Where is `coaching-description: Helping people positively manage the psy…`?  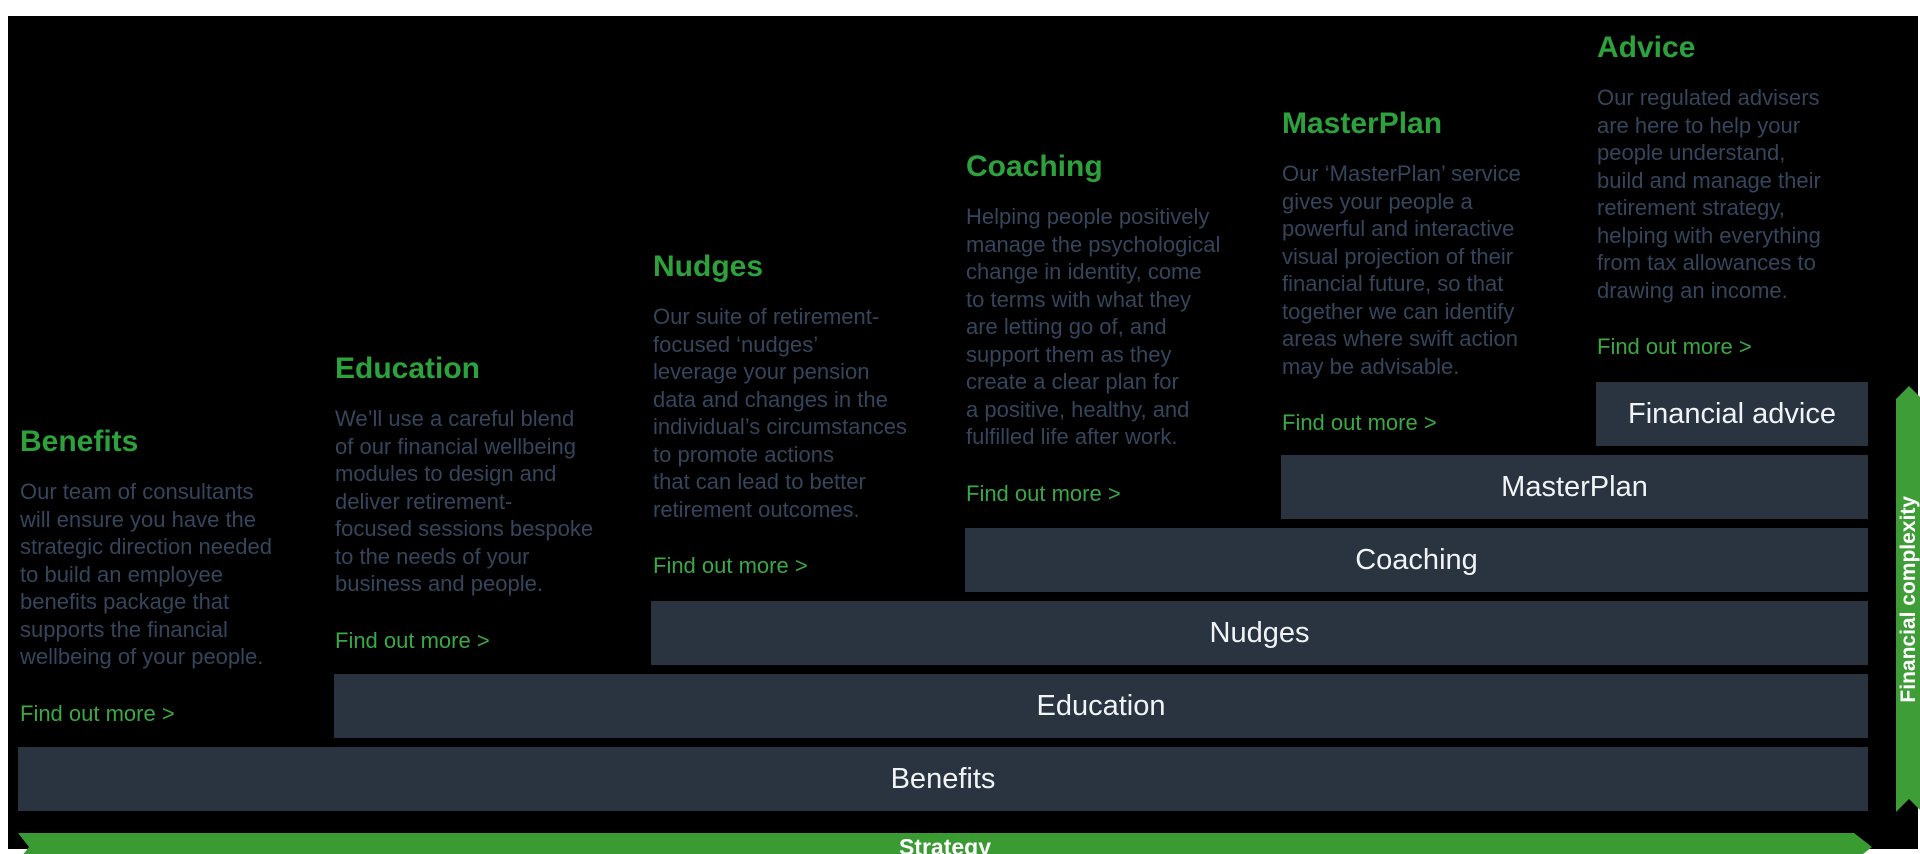 coaching-description: Helping people positively manage the psy… is located at coordinates (1093, 326).